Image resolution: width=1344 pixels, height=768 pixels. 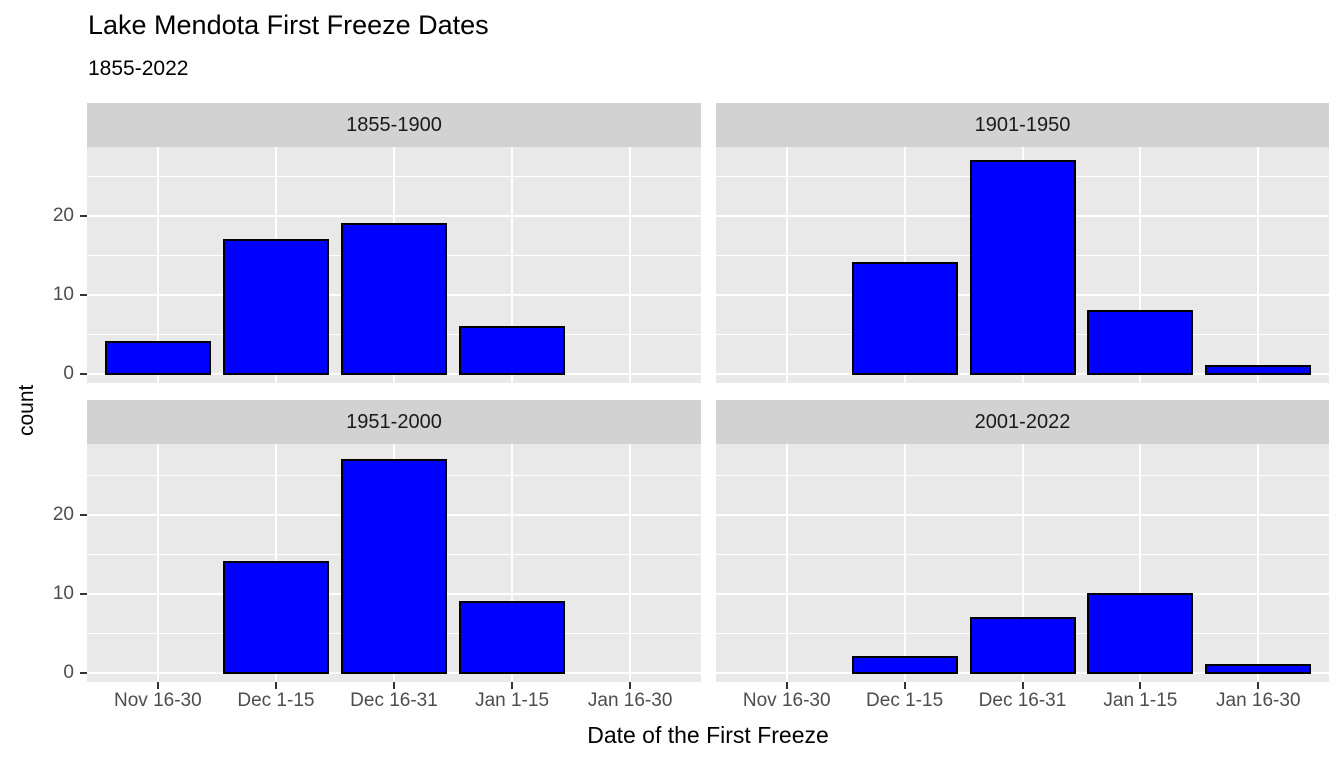 I want to click on x-axis-title: Date of the First Freeze, so click(x=708, y=735).